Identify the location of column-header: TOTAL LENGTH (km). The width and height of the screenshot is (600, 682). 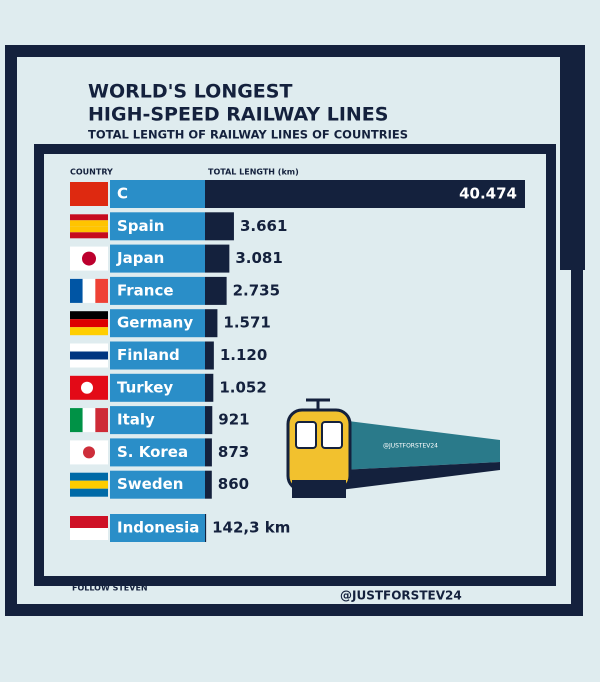
(253, 172).